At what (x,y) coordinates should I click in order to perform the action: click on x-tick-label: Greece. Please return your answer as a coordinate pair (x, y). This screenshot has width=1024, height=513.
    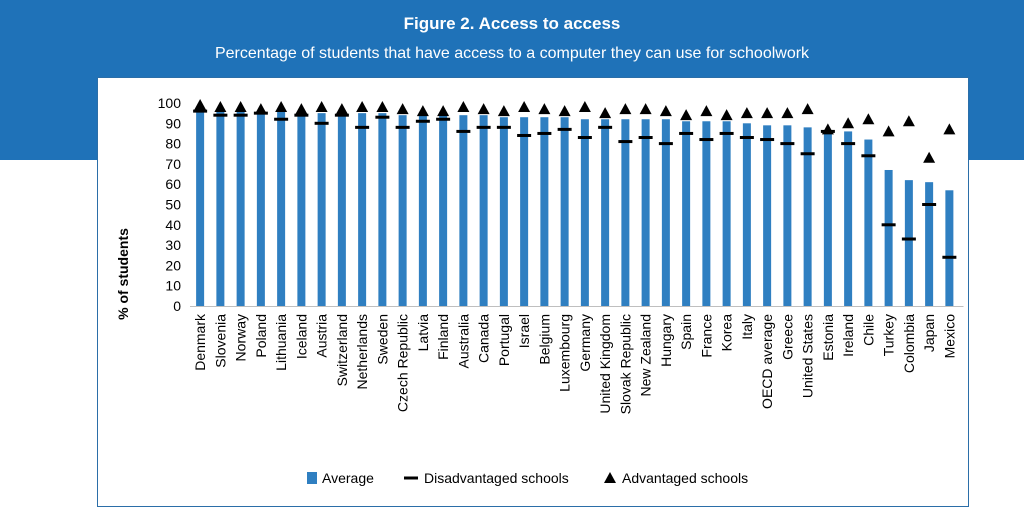
    Looking at the image, I should click on (787, 337).